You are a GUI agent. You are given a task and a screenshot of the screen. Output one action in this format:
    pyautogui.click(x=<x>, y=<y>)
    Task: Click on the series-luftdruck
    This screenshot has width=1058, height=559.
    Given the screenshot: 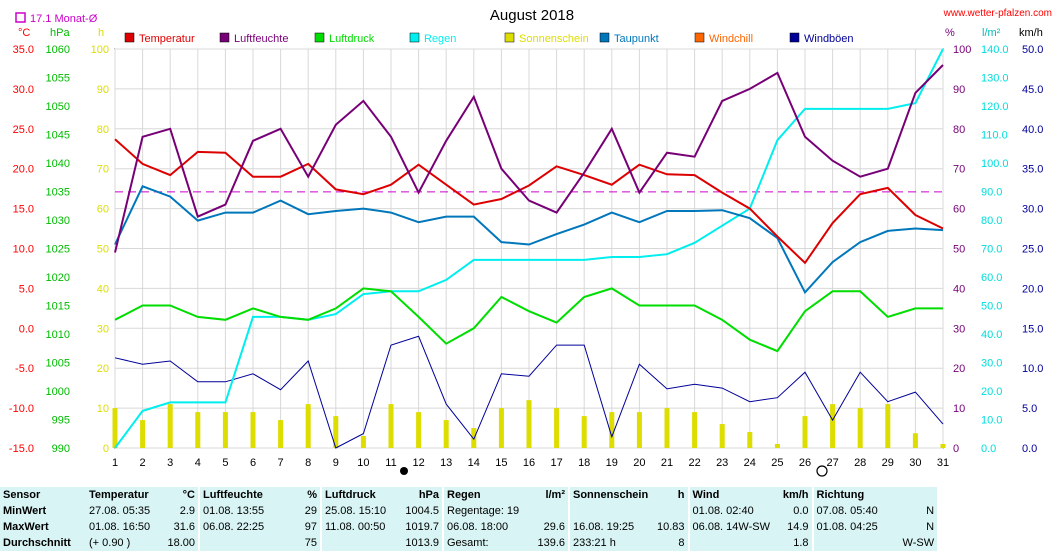 What is the action you would take?
    pyautogui.click(x=528, y=320)
    